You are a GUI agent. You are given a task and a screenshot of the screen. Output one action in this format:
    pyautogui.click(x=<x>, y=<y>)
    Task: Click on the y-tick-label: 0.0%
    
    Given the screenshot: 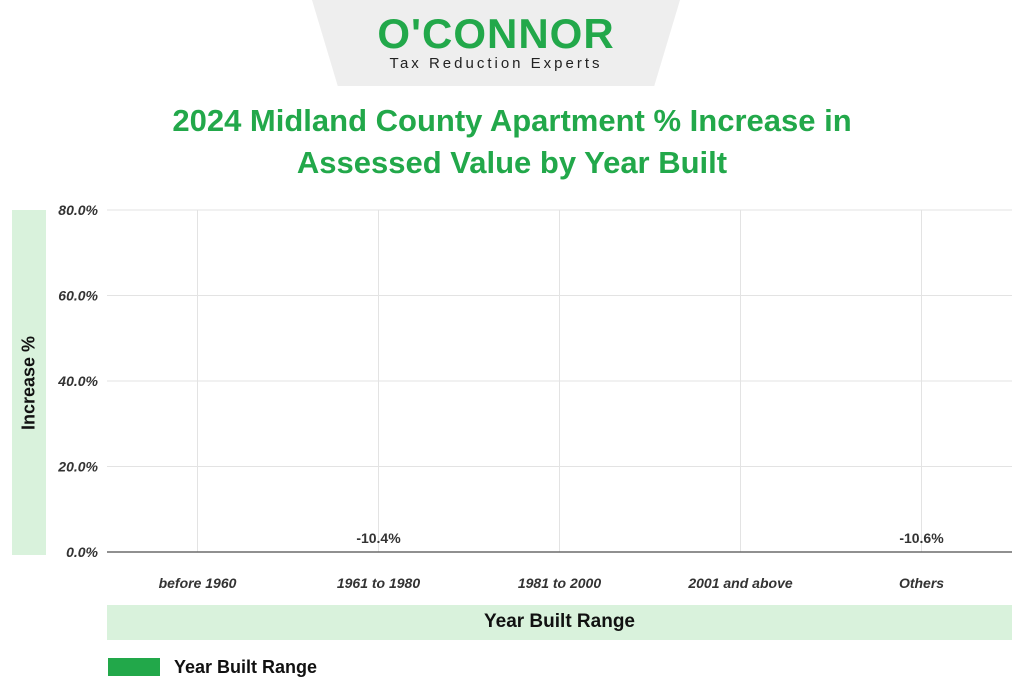 What is the action you would take?
    pyautogui.click(x=82, y=552)
    